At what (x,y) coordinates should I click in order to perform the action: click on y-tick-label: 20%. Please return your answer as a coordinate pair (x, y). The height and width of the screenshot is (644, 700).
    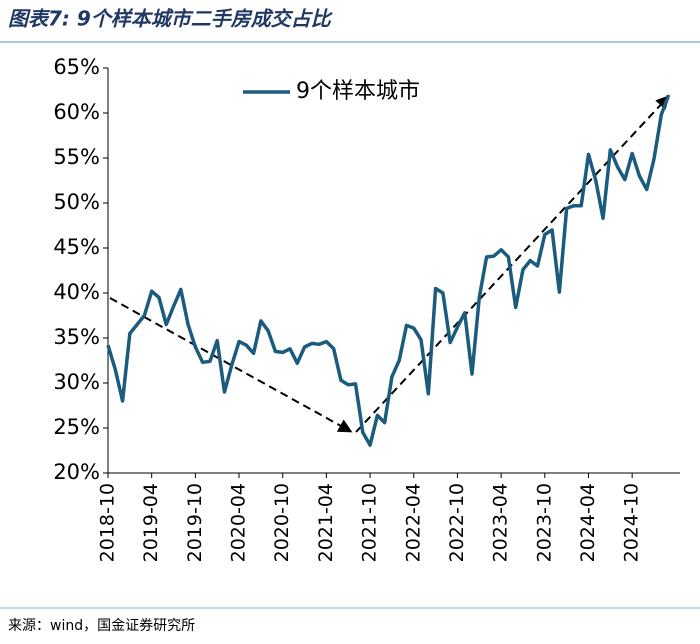
    Looking at the image, I should click on (76, 472).